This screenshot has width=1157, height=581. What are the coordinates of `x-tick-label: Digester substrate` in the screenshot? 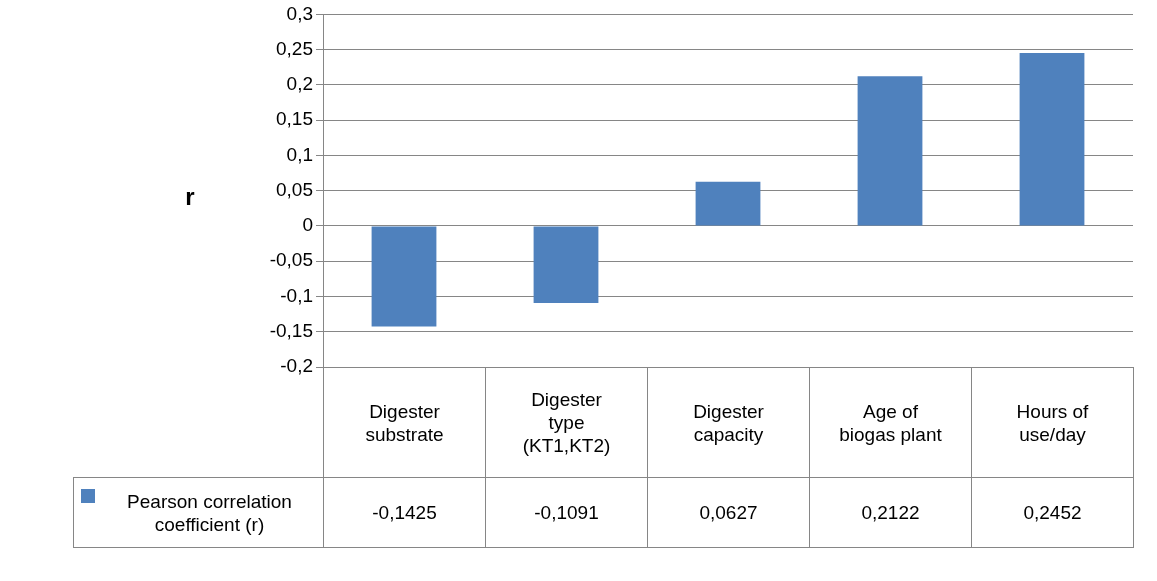 It's located at (404, 422).